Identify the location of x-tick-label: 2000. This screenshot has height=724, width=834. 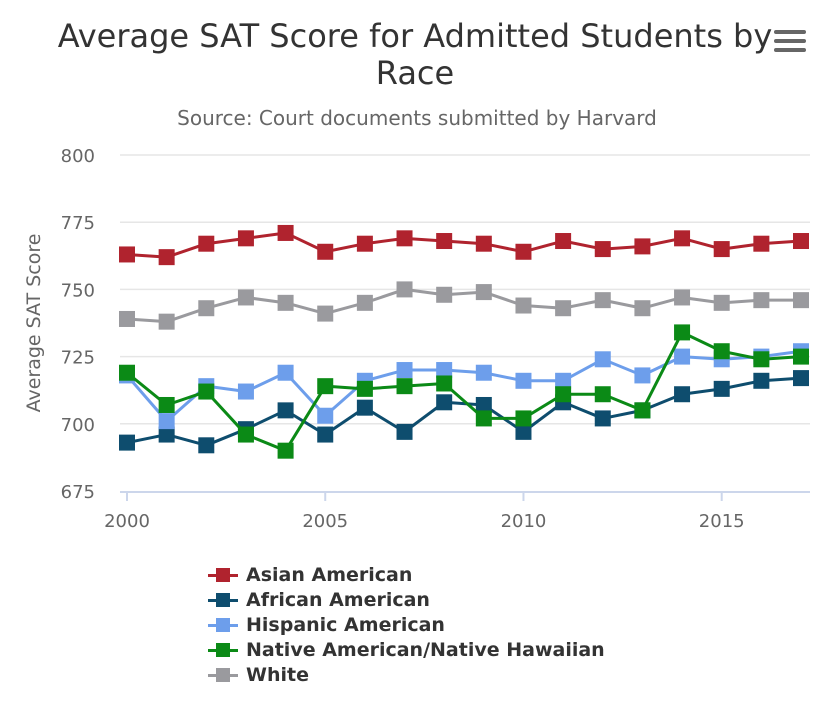
(127, 521).